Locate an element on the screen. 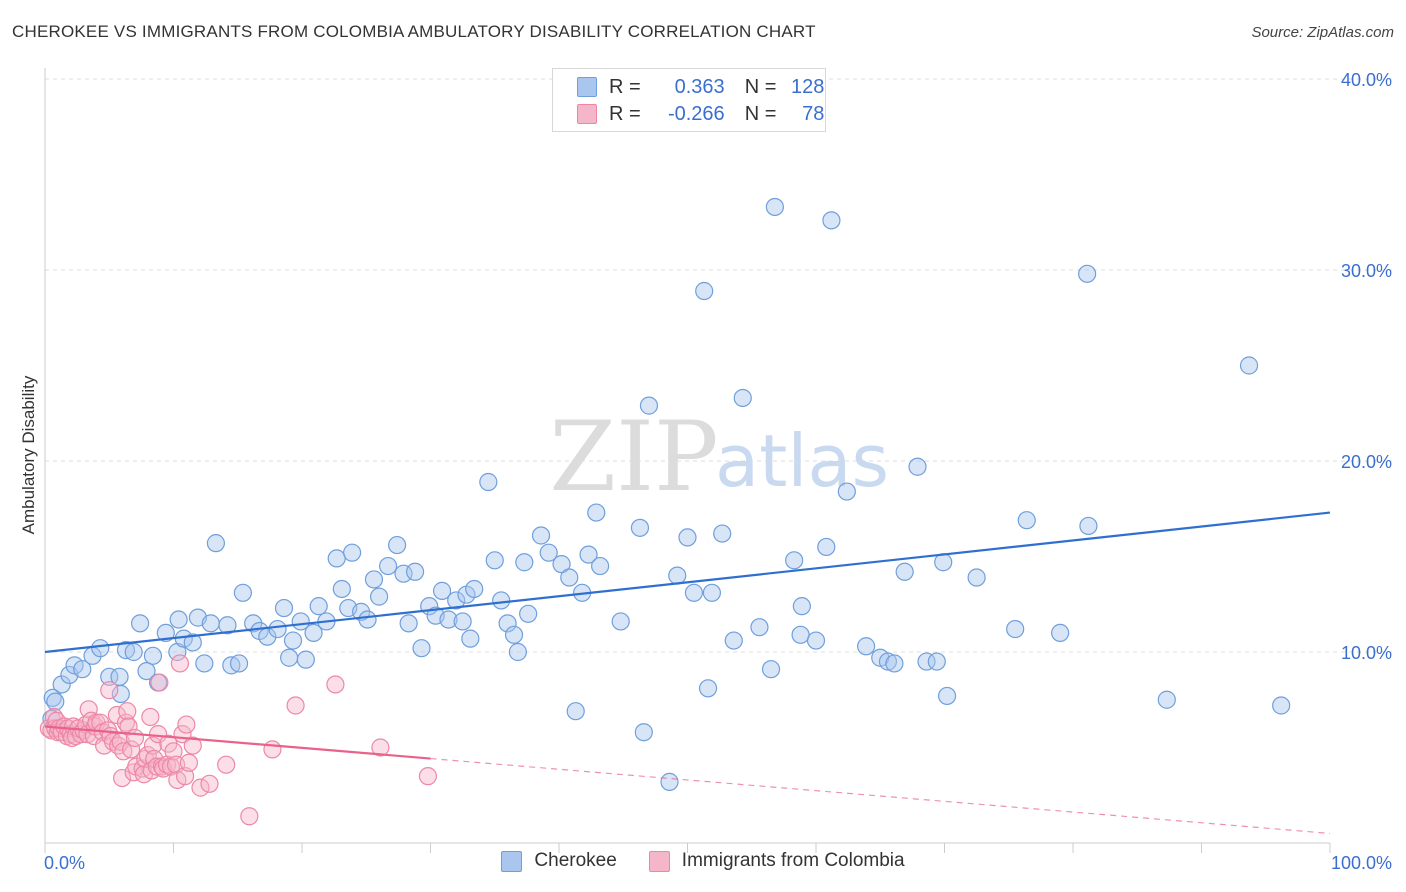 The width and height of the screenshot is (1406, 892). y-tick-label: 20.0% is located at coordinates (1366, 462).